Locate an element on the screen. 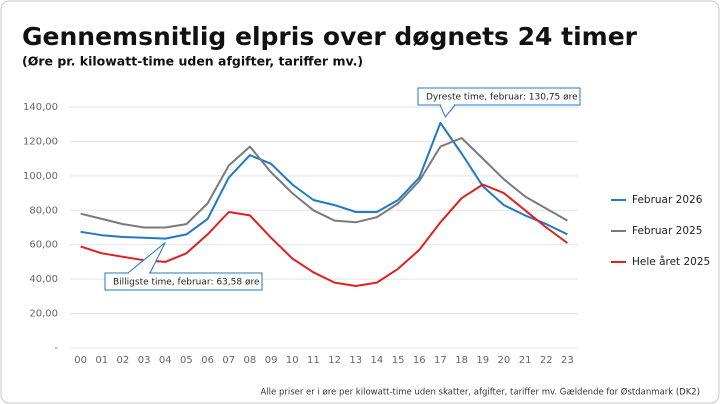 Image resolution: width=720 pixels, height=404 pixels. x-tick-label: 08 is located at coordinates (250, 360).